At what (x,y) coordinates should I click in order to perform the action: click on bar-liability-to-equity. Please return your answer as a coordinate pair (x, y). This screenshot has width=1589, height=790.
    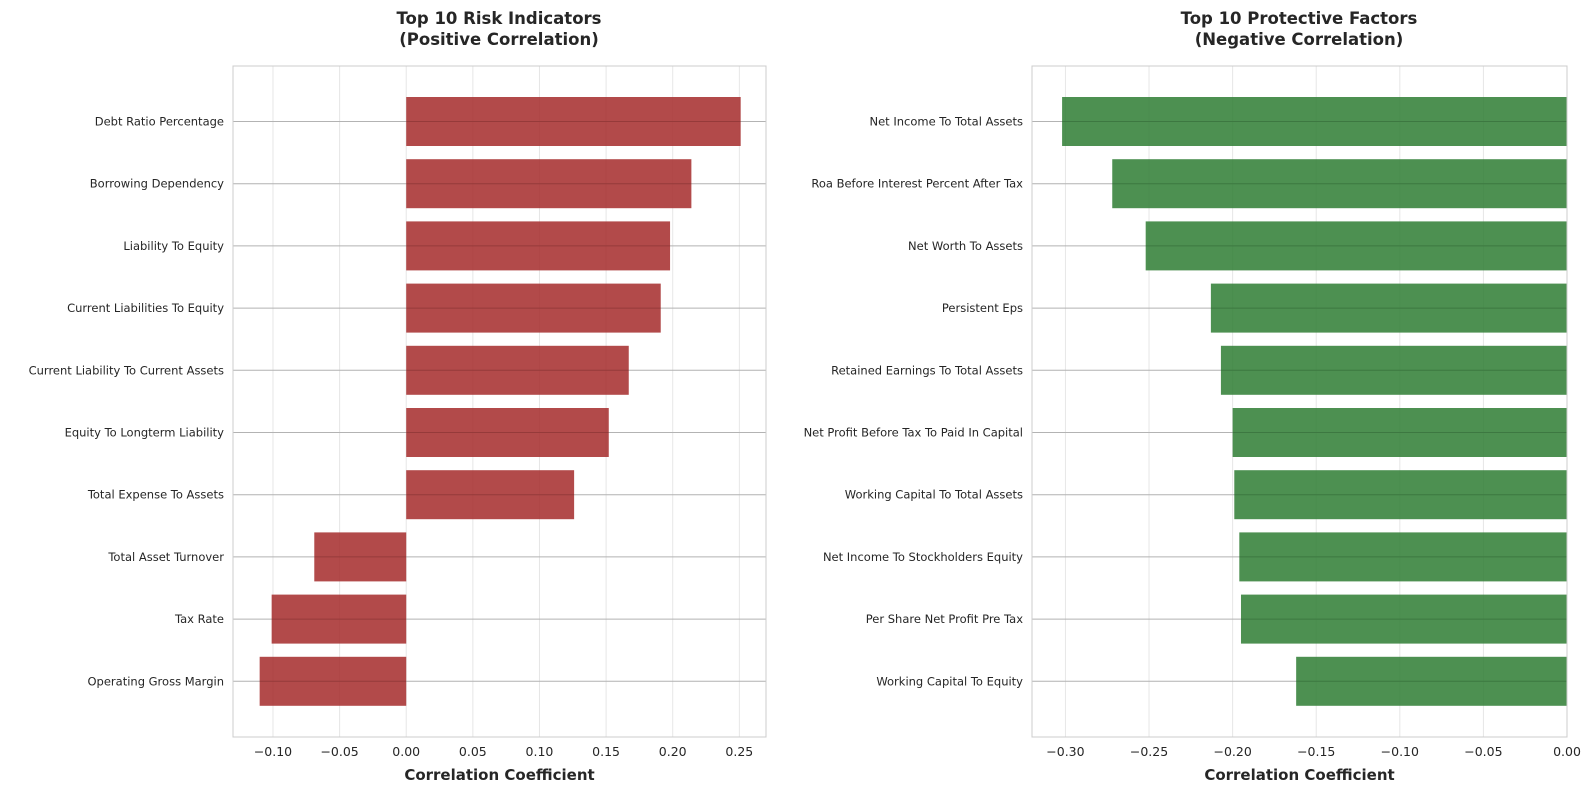
    Looking at the image, I should click on (538, 246).